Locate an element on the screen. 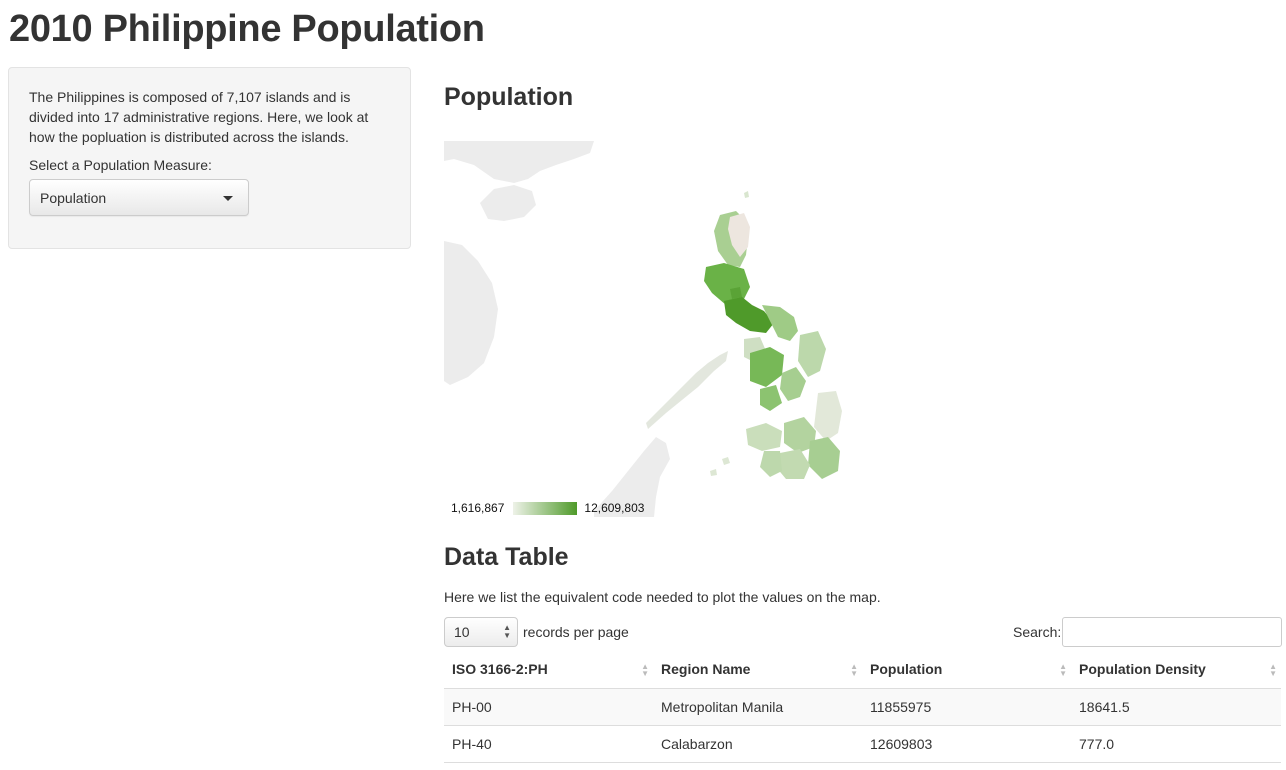 This screenshot has height=770, width=1286. china-coast-landmass is located at coordinates (519, 162).